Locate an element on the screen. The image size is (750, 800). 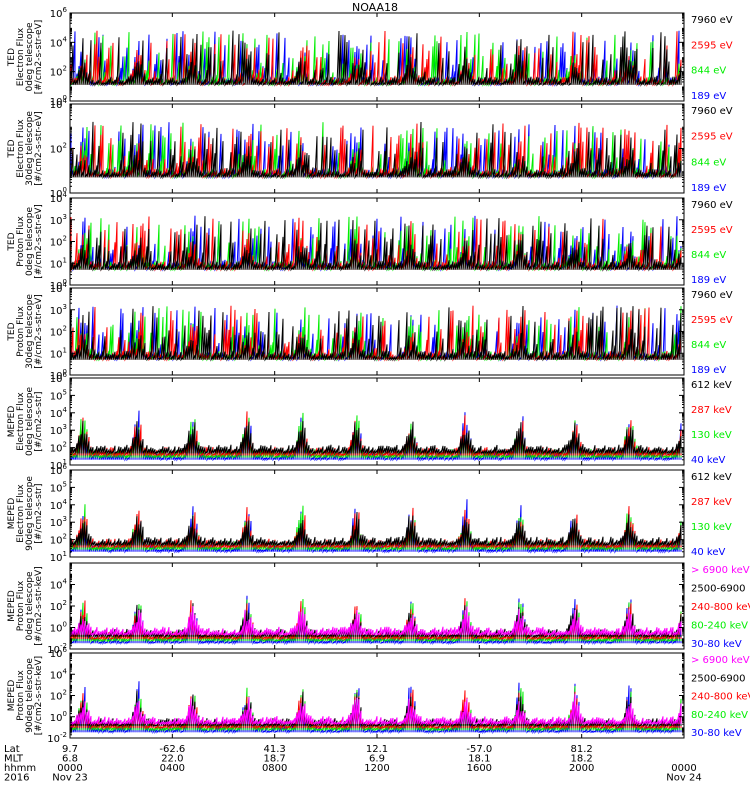
legend-2500-6900: 2500-6900 is located at coordinates (718, 678).